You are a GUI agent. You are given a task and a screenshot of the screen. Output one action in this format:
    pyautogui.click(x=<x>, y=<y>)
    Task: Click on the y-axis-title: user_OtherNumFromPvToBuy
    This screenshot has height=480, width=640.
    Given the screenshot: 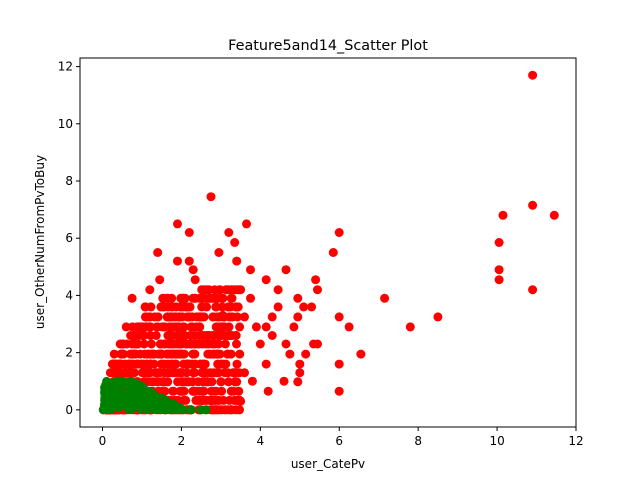 What is the action you would take?
    pyautogui.click(x=40, y=242)
    